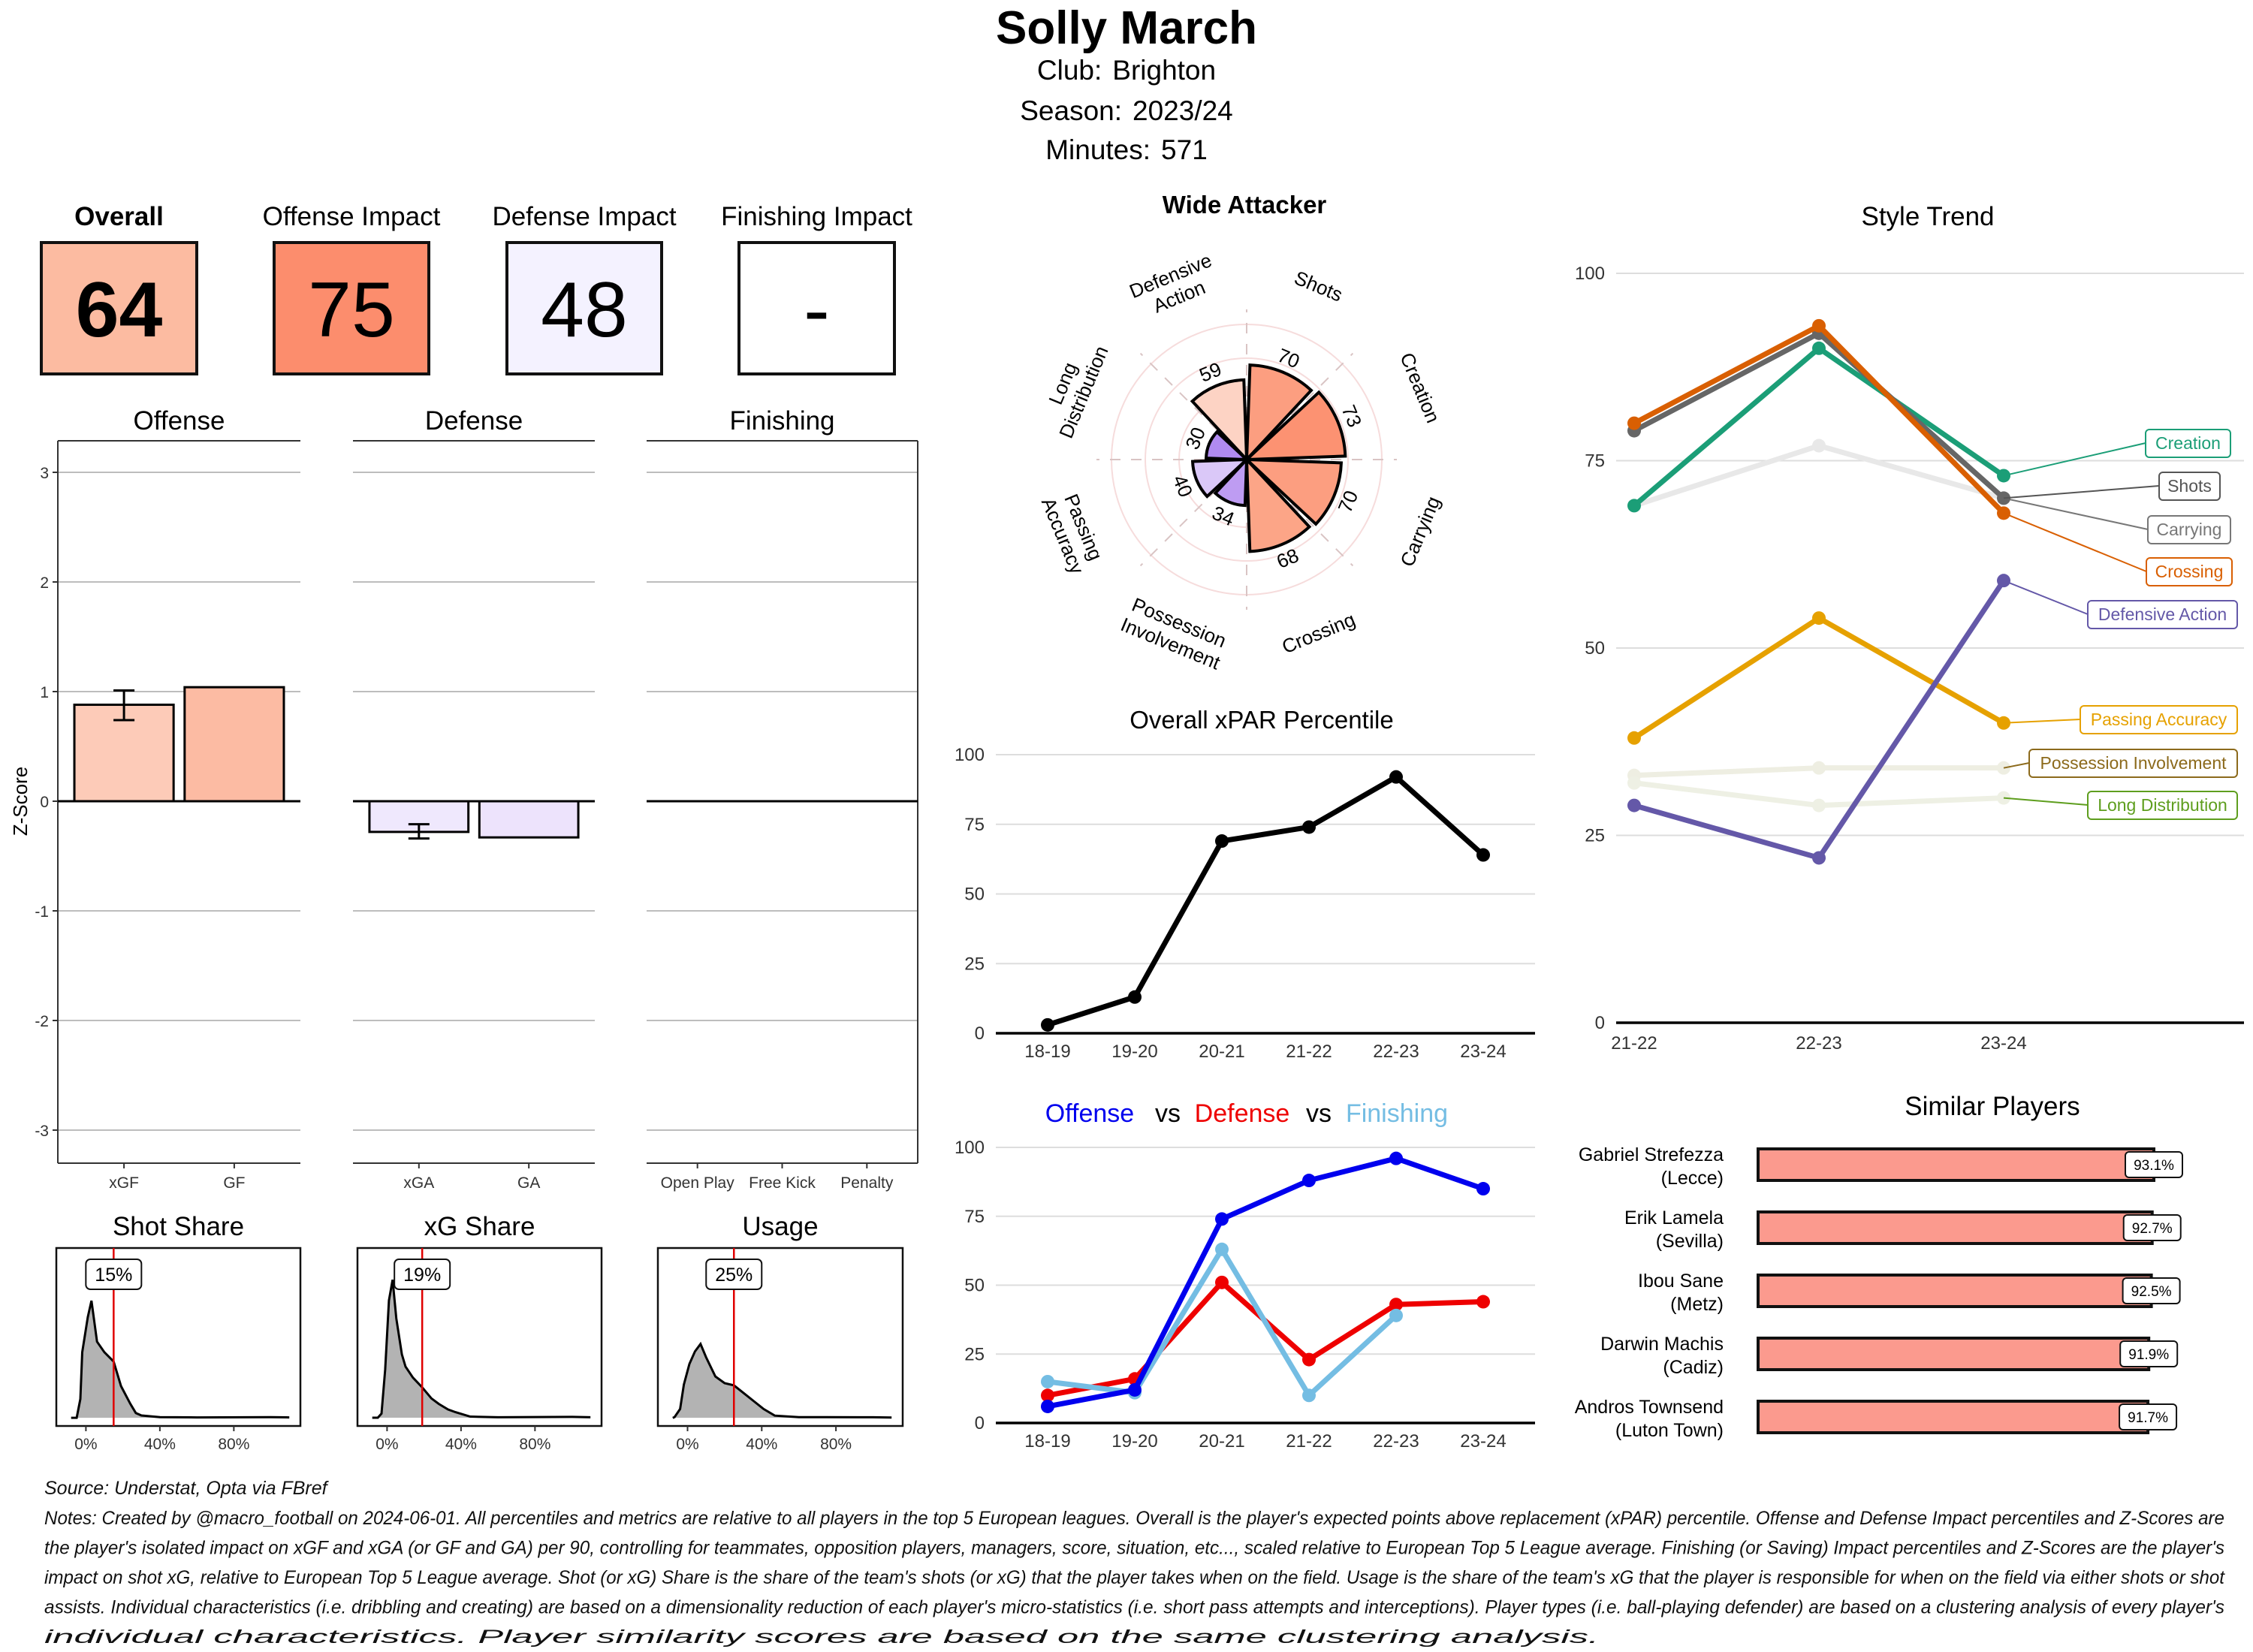 Image resolution: width=2253 pixels, height=1652 pixels. What do you see at coordinates (1319, 286) in the screenshot?
I see `radar-axis-label: Shots` at bounding box center [1319, 286].